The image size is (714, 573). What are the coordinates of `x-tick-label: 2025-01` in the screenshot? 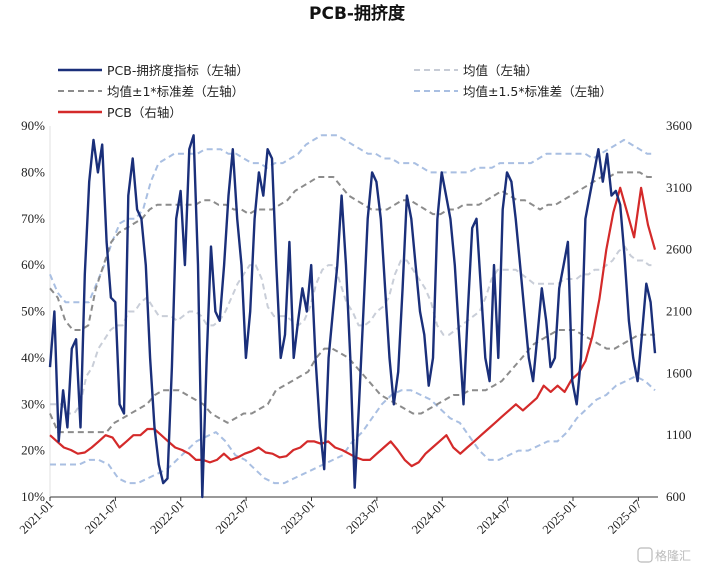 It's located at (559, 516).